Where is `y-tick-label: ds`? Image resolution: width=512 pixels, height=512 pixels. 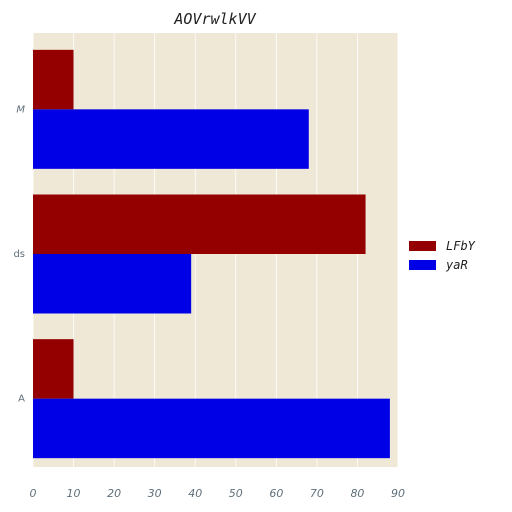 y-tick-label: ds is located at coordinates (19, 254).